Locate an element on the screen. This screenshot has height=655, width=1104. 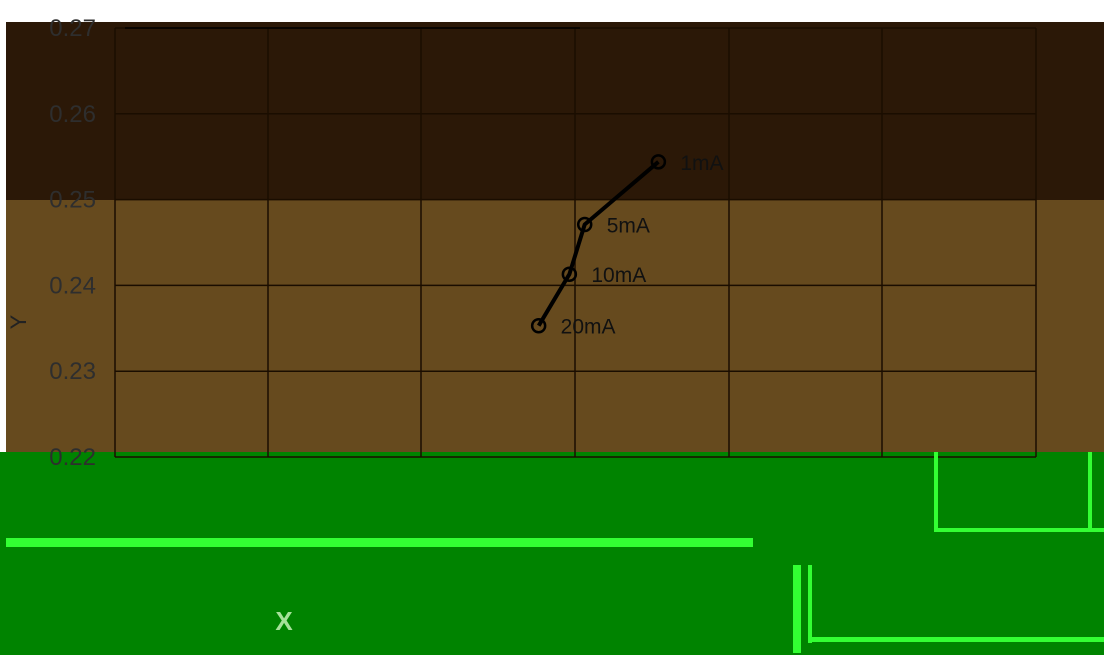
green-bar-vertical-far-right is located at coordinates (1090, 492).